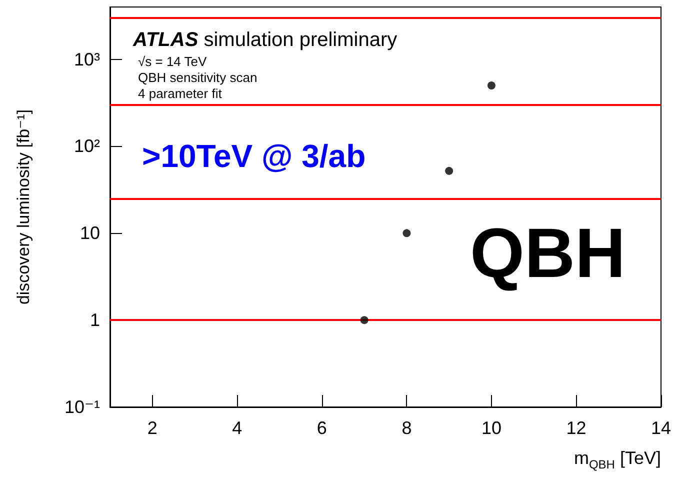 Image resolution: width=689 pixels, height=479 pixels. What do you see at coordinates (198, 77) in the screenshot?
I see `annotation: QBH sensitivity scan` at bounding box center [198, 77].